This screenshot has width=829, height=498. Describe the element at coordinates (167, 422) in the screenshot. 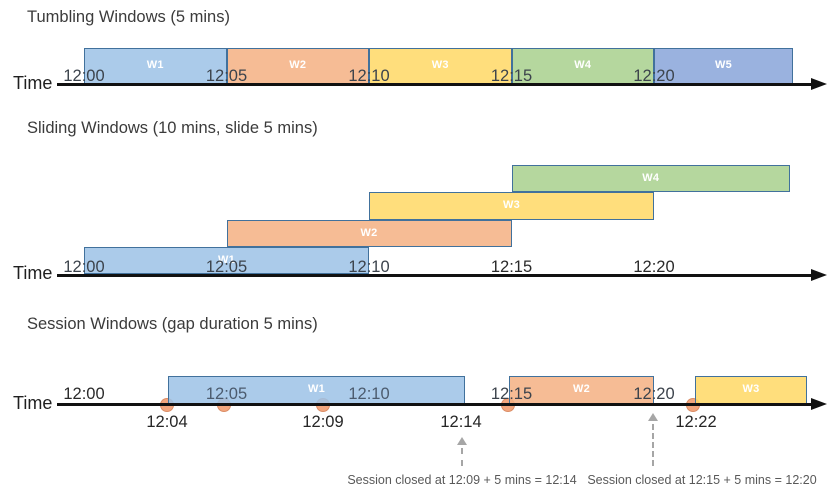

I see `event-label-12-04: 12:04` at that location.